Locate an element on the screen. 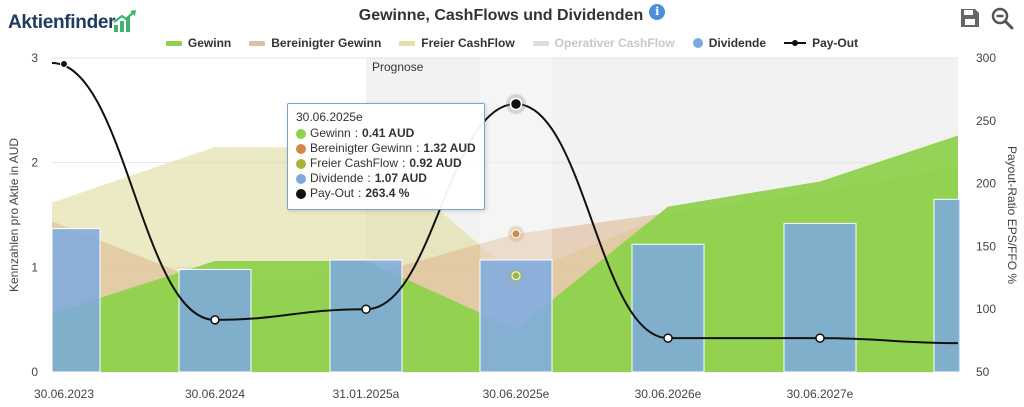  y-right-tick-label: 50 is located at coordinates (983, 372).